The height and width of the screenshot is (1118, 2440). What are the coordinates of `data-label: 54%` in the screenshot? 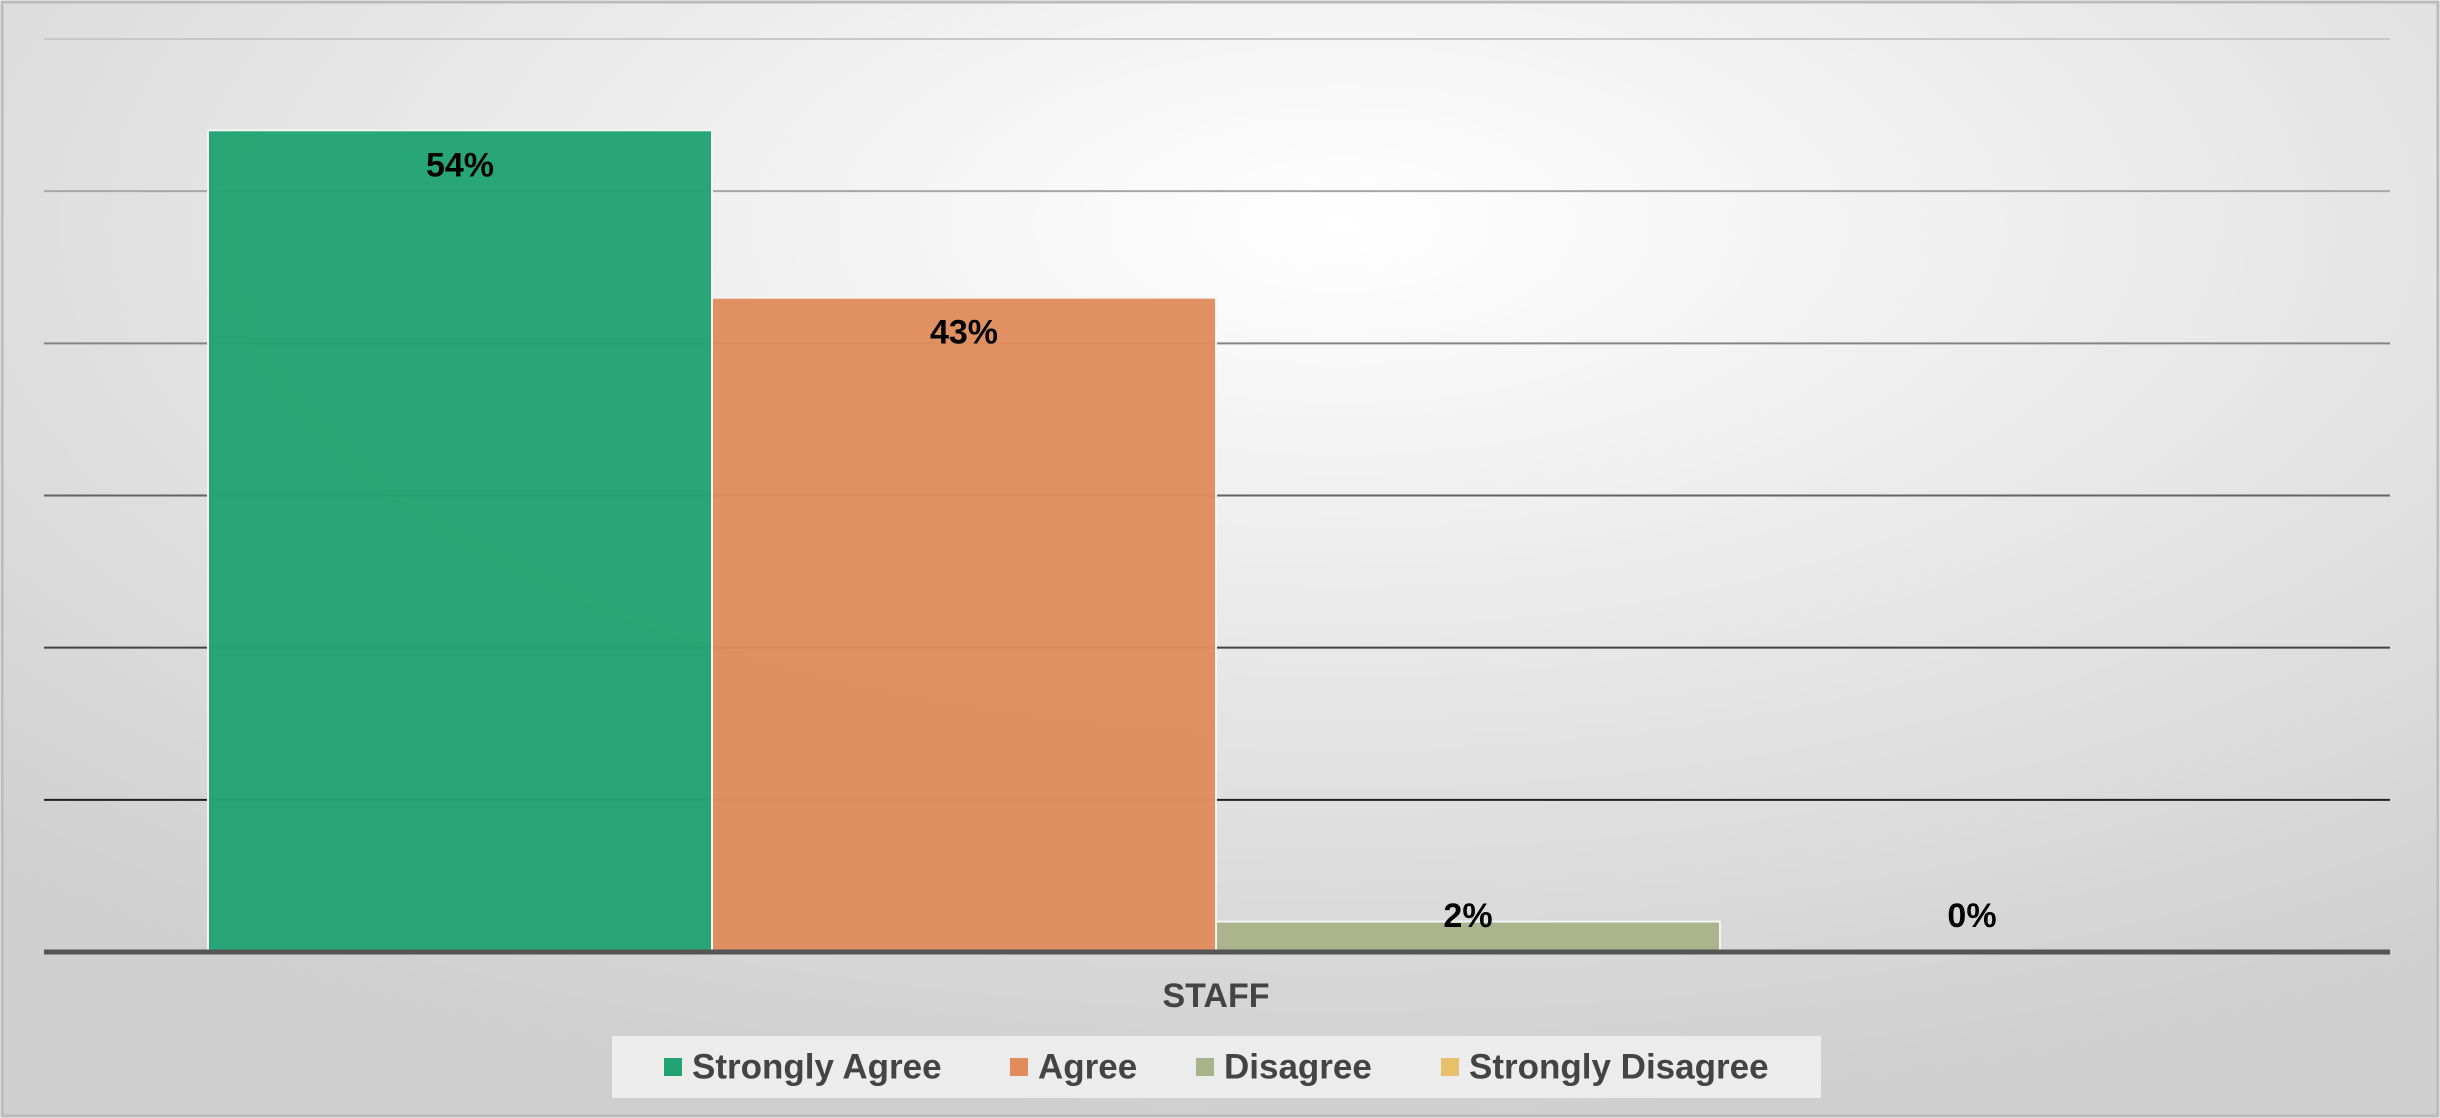 It's located at (460, 165).